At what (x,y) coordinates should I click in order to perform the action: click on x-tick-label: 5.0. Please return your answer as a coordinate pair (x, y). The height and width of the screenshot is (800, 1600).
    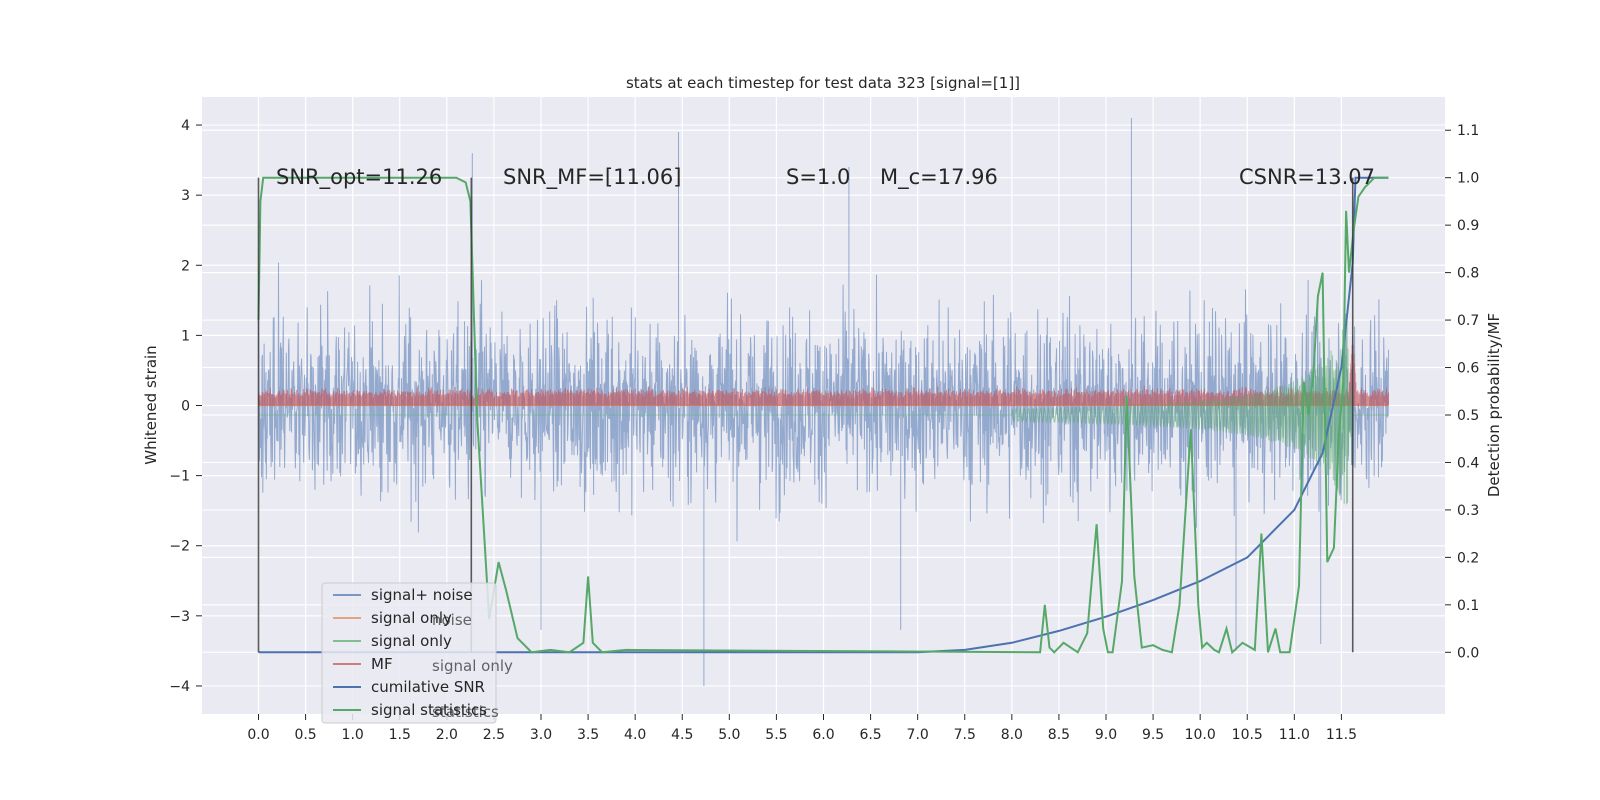
    Looking at the image, I should click on (729, 735).